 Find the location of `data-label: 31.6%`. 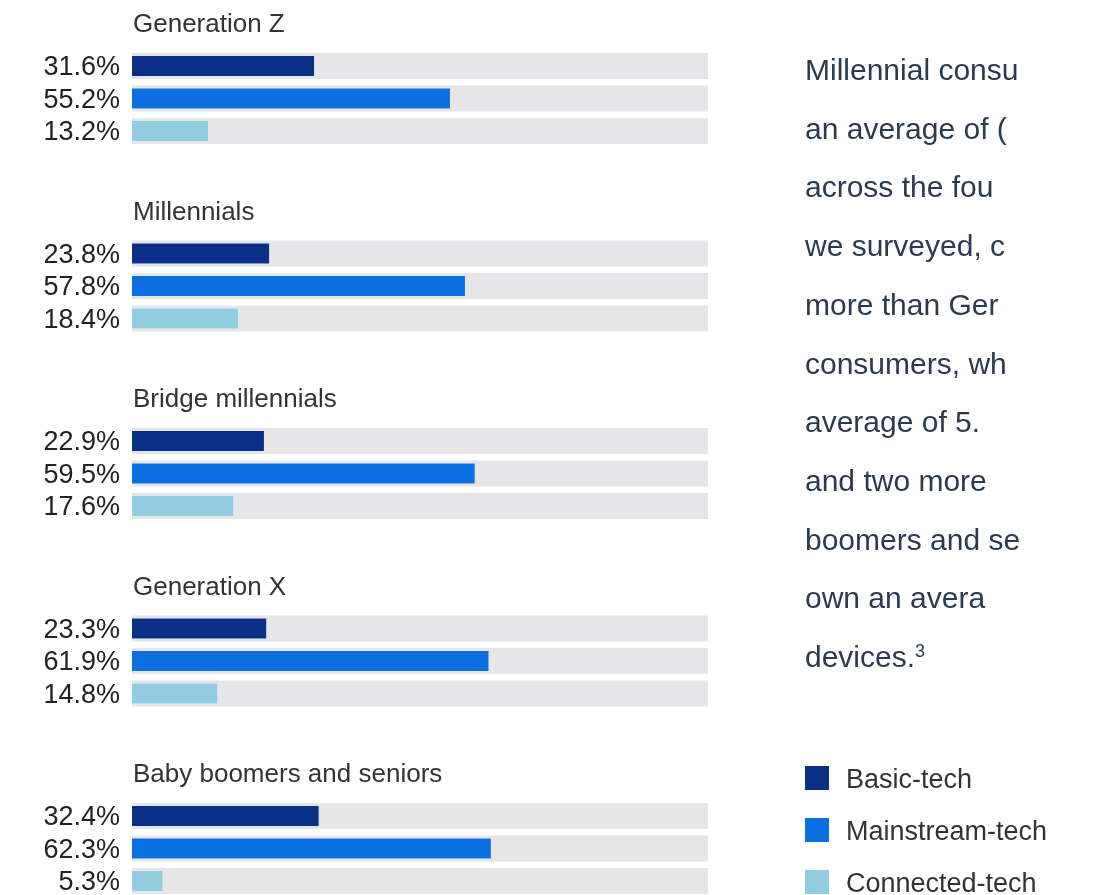

data-label: 31.6% is located at coordinates (81, 66).